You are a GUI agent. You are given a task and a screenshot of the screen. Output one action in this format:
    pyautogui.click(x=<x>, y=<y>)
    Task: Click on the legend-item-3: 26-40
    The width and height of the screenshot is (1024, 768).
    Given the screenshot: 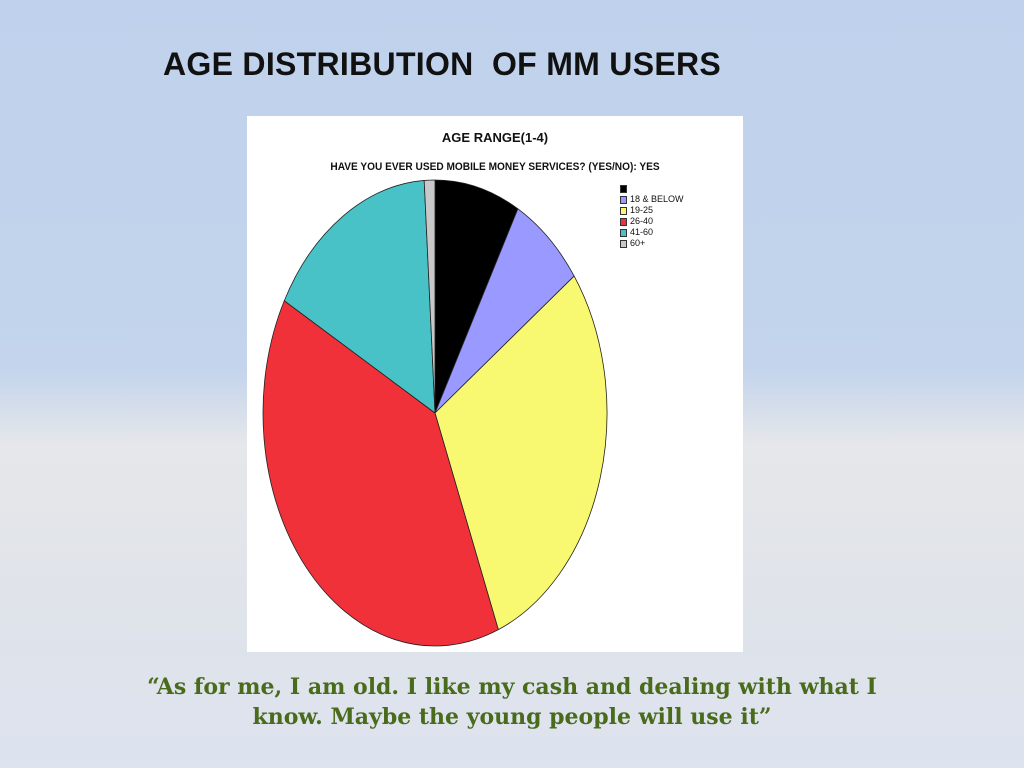 What is the action you would take?
    pyautogui.click(x=652, y=221)
    